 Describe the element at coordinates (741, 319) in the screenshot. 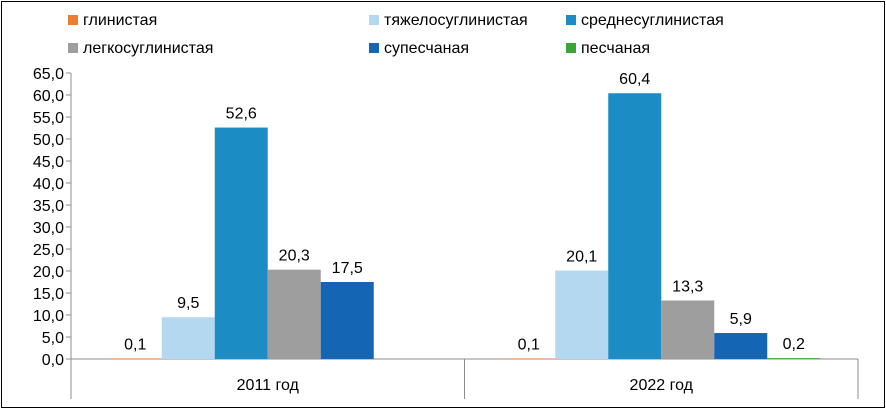

I see `data-label: 5,9` at that location.